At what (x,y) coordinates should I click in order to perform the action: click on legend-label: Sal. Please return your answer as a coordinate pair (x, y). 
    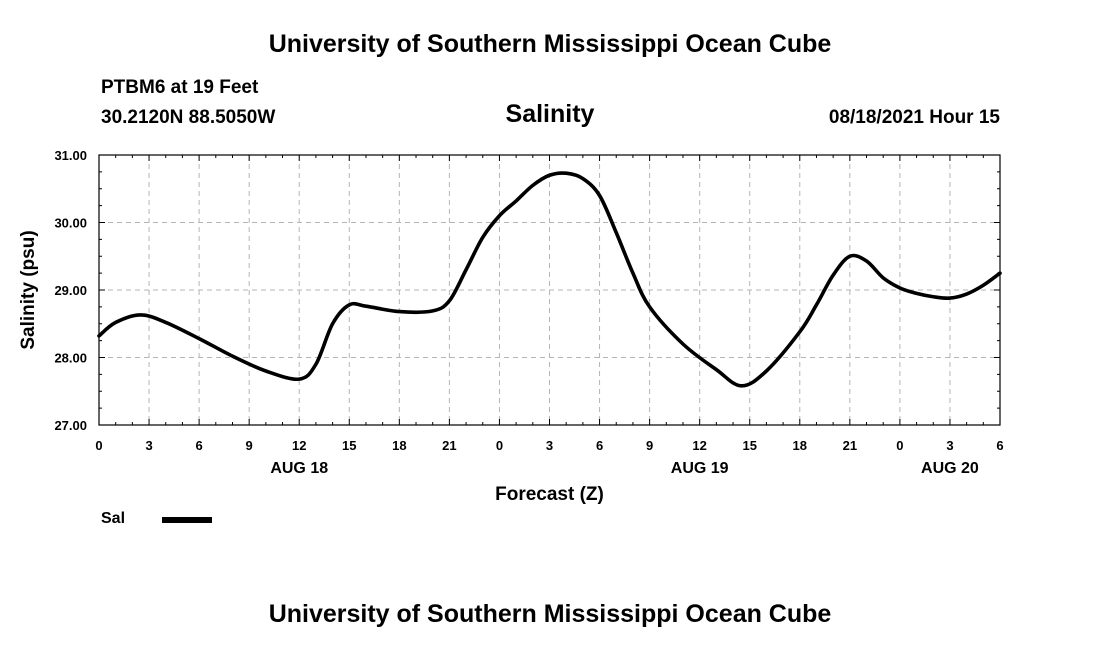
    Looking at the image, I should click on (113, 518).